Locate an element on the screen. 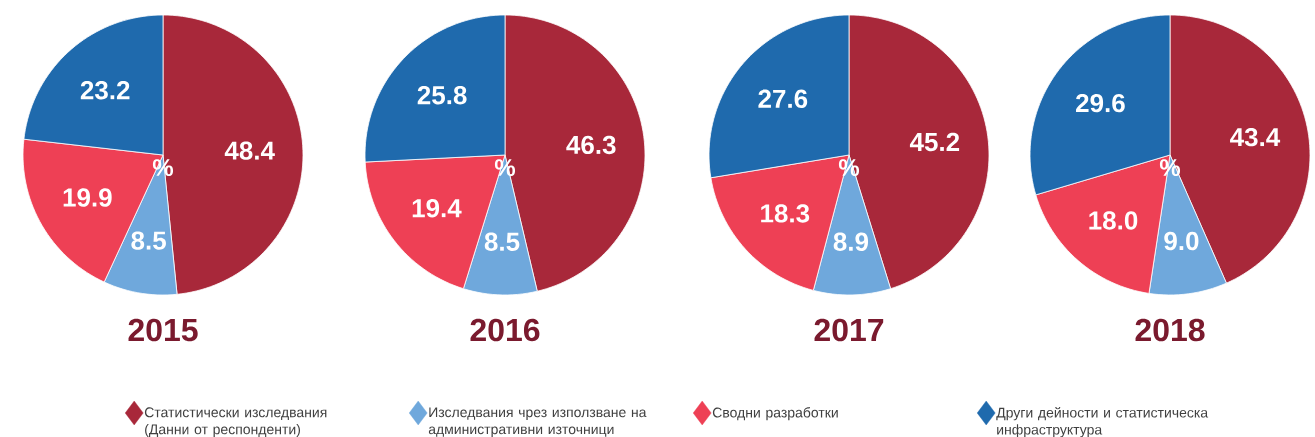  data-label: 23.2 is located at coordinates (105, 90).